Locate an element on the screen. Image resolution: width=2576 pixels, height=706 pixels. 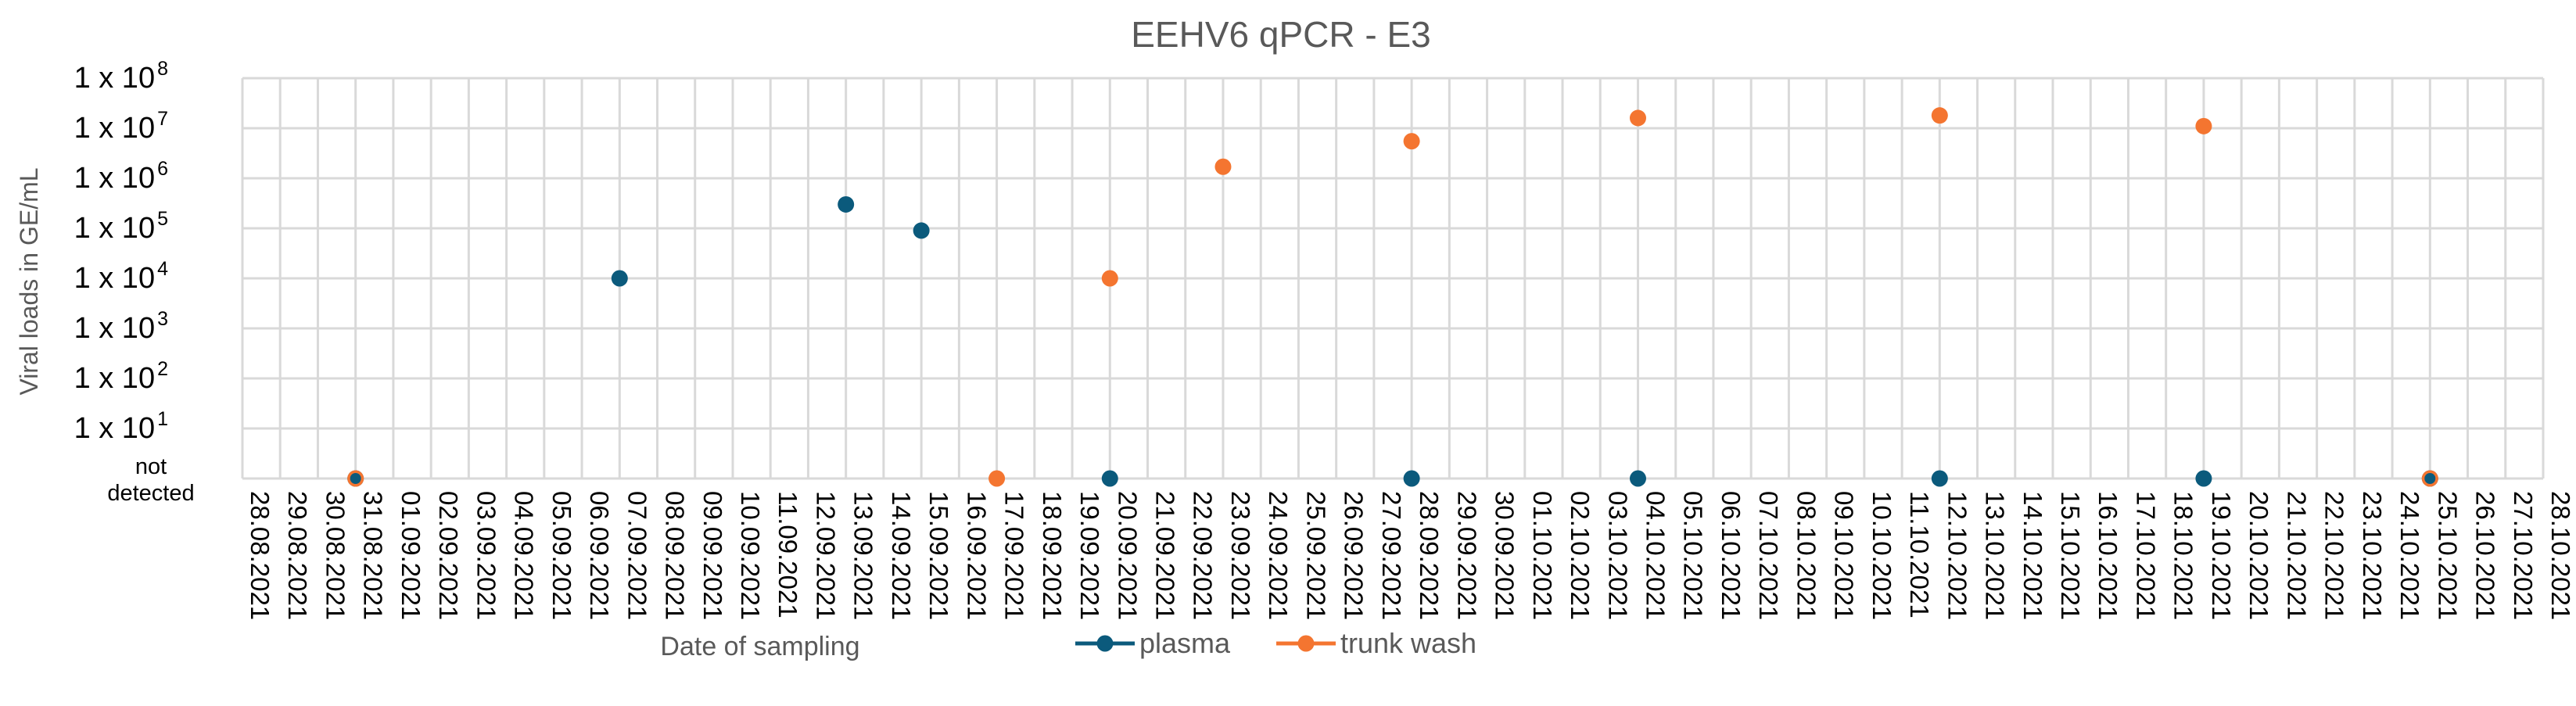
y-axis-label: Viral loads in GE/mL is located at coordinates (29, 281).